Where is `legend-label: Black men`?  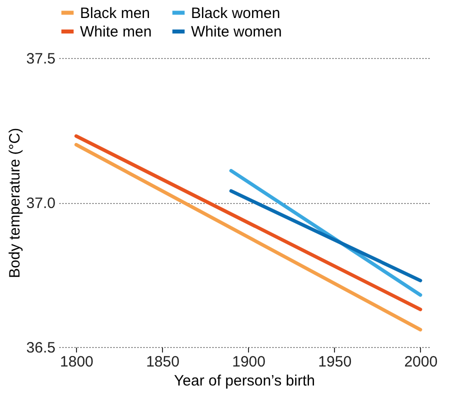
legend-label: Black men is located at coordinates (115, 13).